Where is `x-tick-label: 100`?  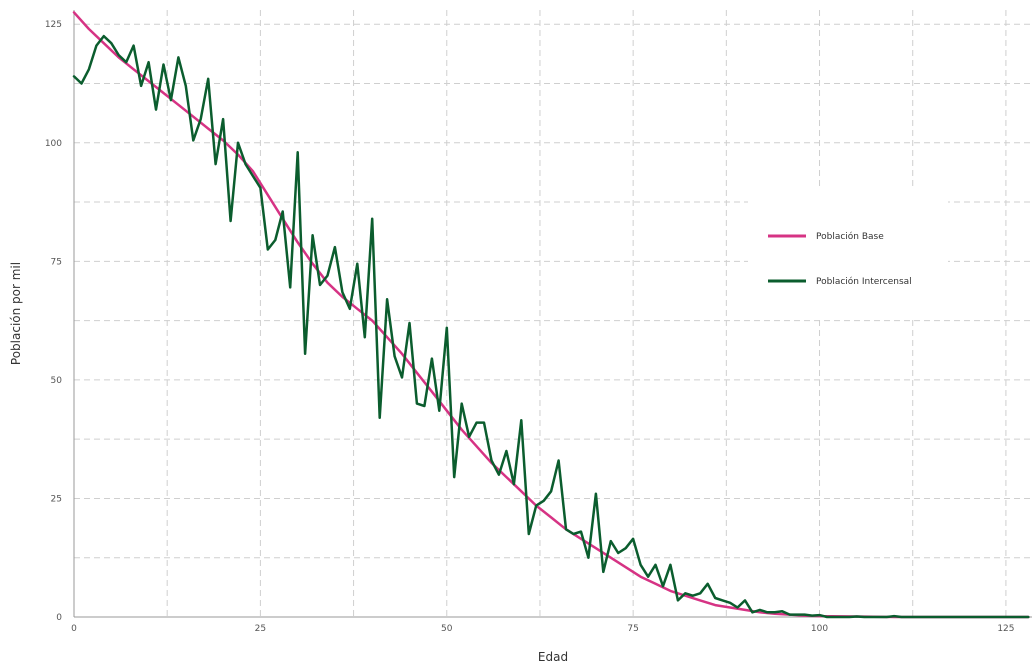 x-tick-label: 100 is located at coordinates (819, 629).